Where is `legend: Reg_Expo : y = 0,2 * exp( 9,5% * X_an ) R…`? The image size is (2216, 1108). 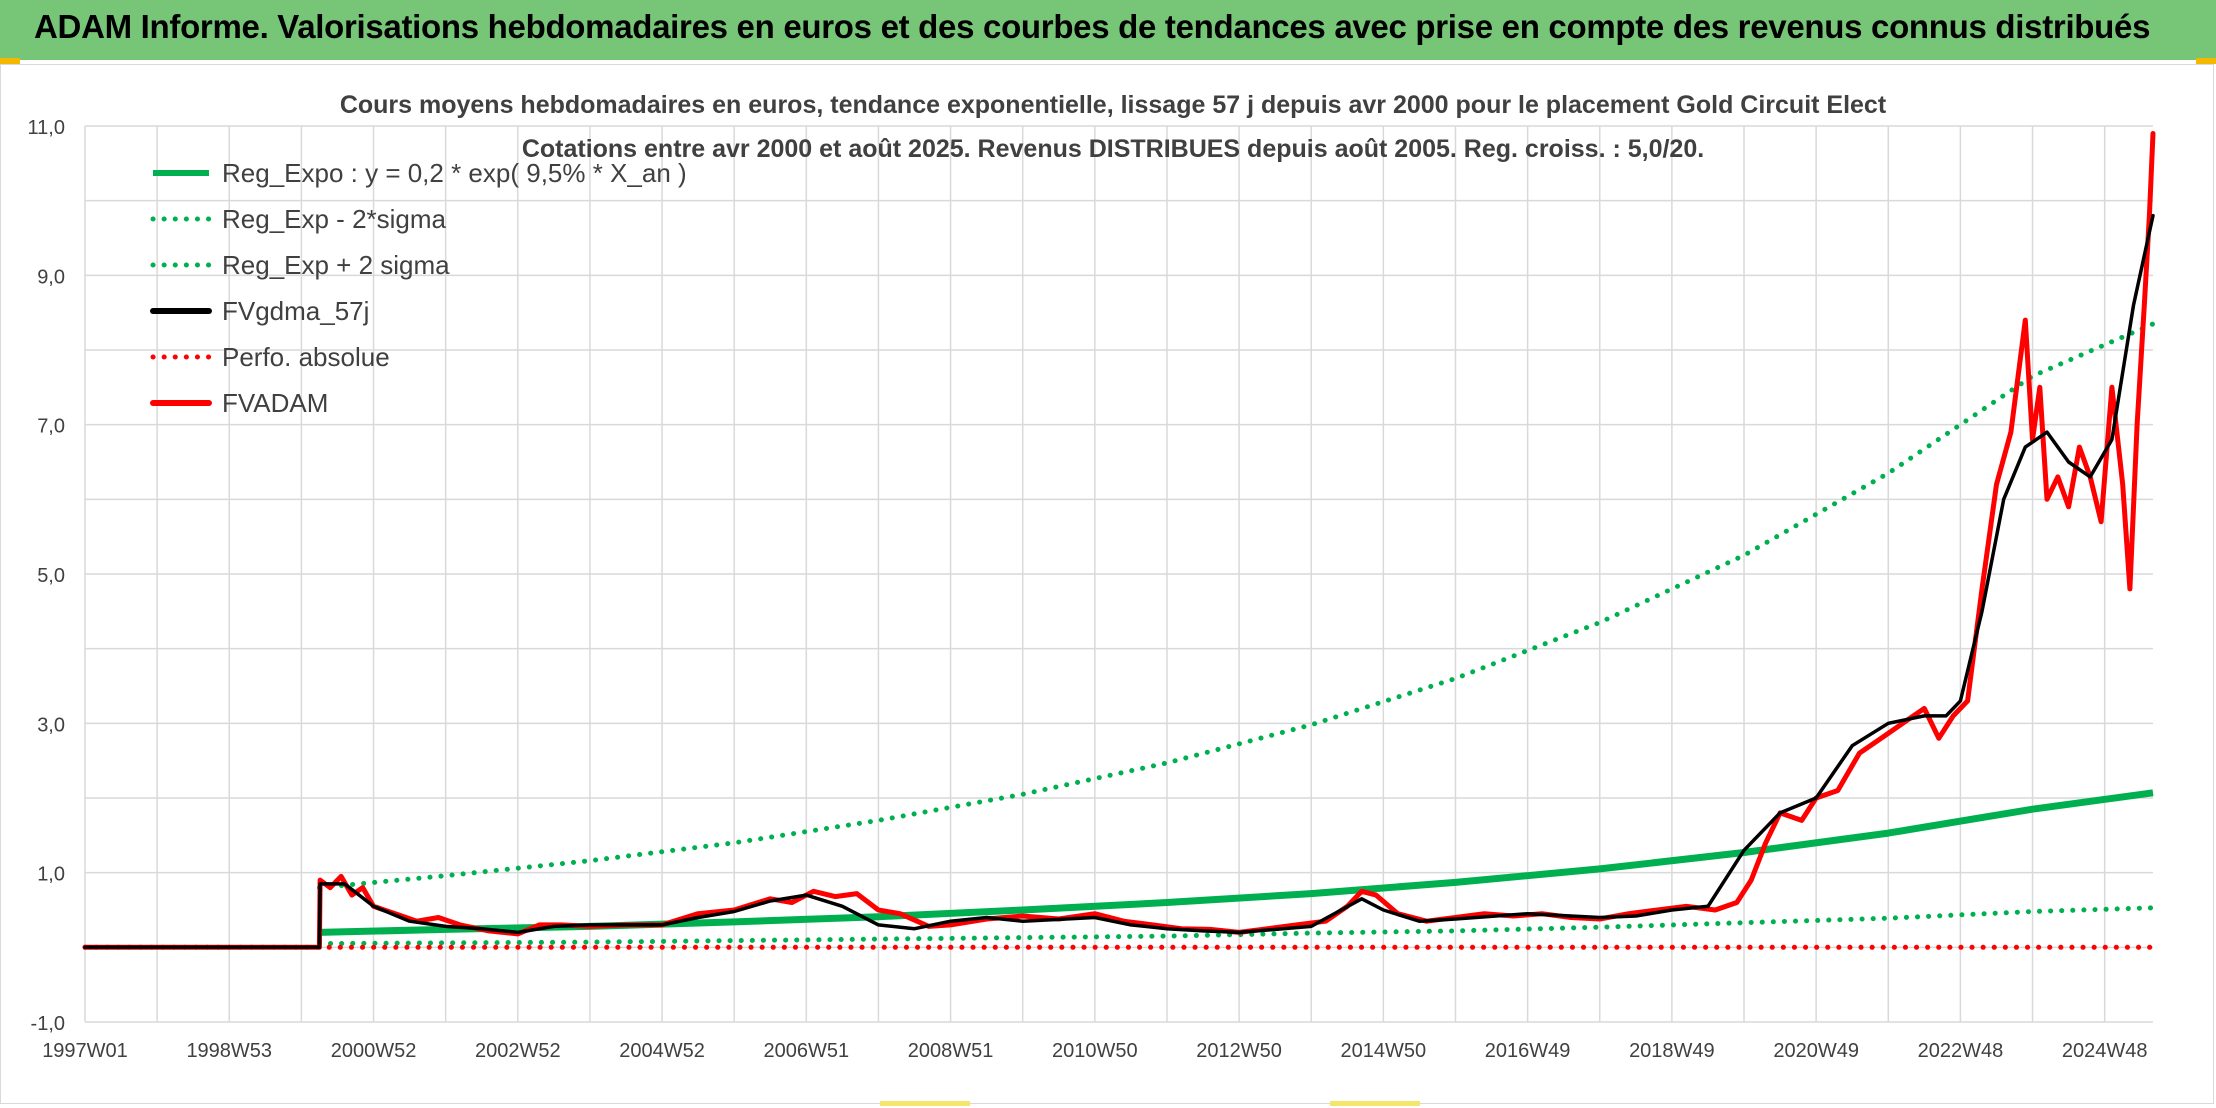
legend: Reg_Expo : y = 0,2 * exp( 9,5% * X_an ) R… is located at coordinates (418, 288).